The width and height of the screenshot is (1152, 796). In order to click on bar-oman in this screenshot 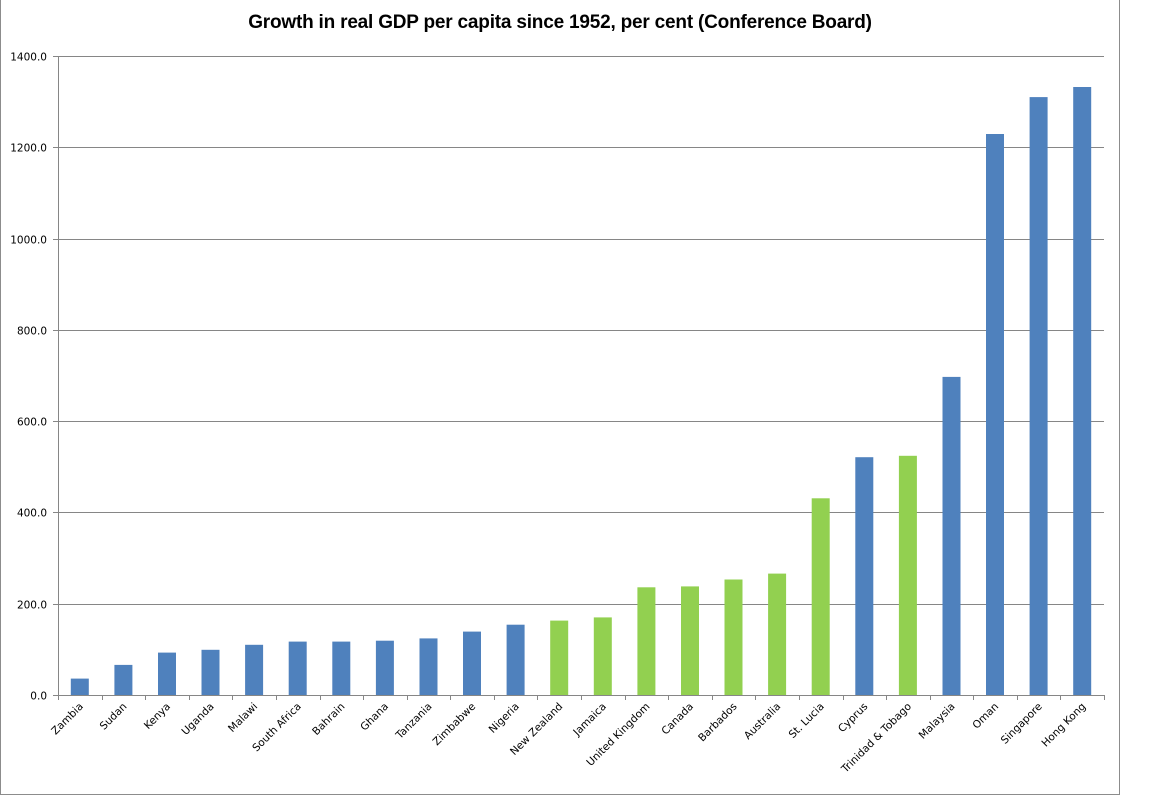, I will do `click(995, 414)`.